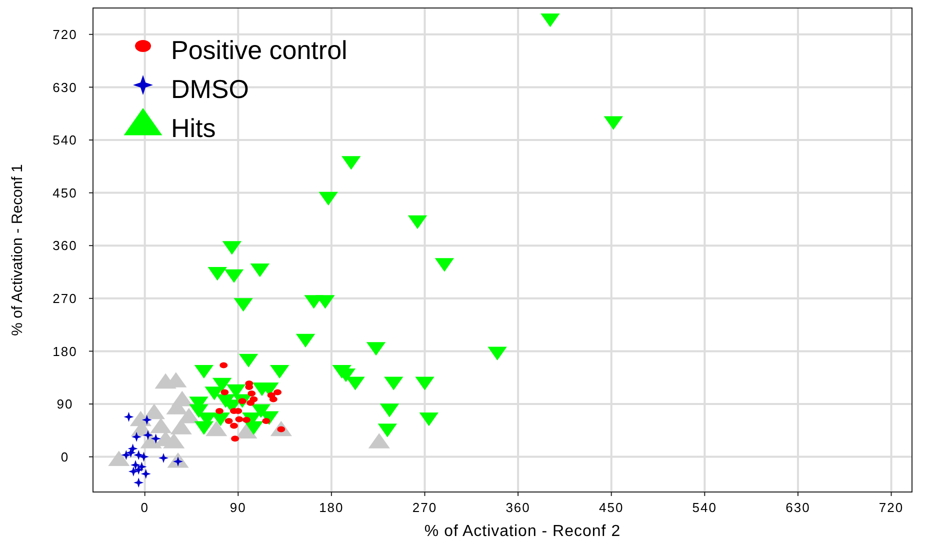 This screenshot has height=542, width=925. I want to click on x-tick-label: 630, so click(798, 507).